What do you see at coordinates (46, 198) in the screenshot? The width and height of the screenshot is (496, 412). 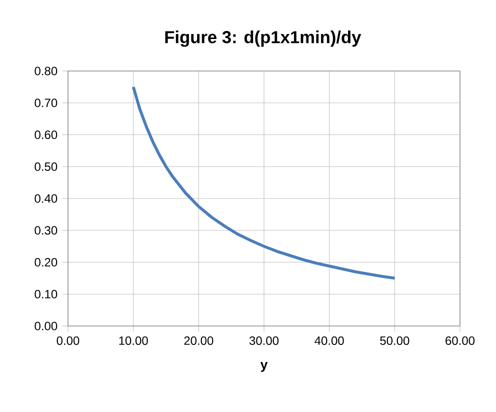 I see `y-tick-label: 0.40` at bounding box center [46, 198].